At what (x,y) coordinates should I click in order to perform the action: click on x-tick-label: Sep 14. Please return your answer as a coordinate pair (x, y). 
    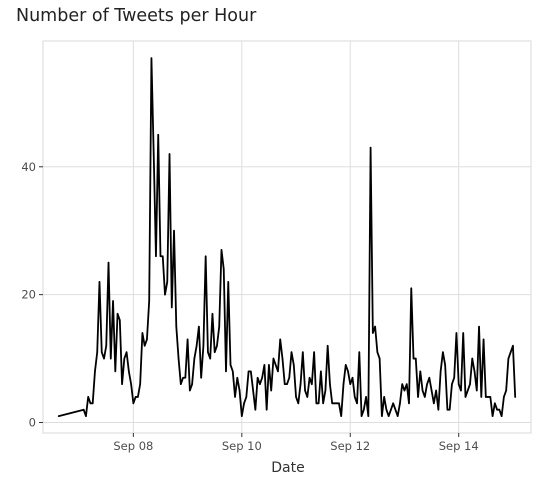
    Looking at the image, I should click on (459, 446).